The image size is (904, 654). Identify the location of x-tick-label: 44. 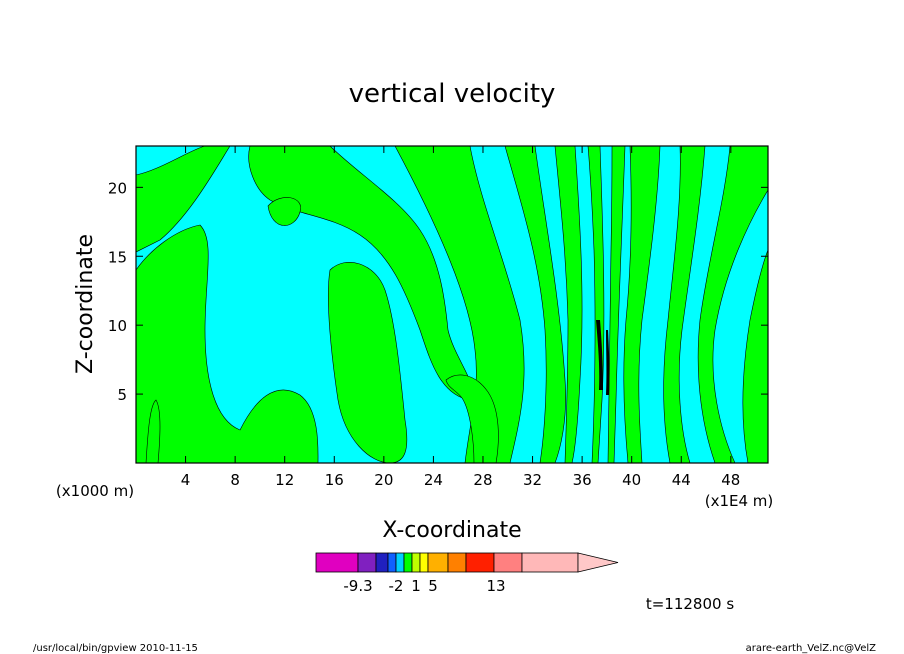
(681, 480).